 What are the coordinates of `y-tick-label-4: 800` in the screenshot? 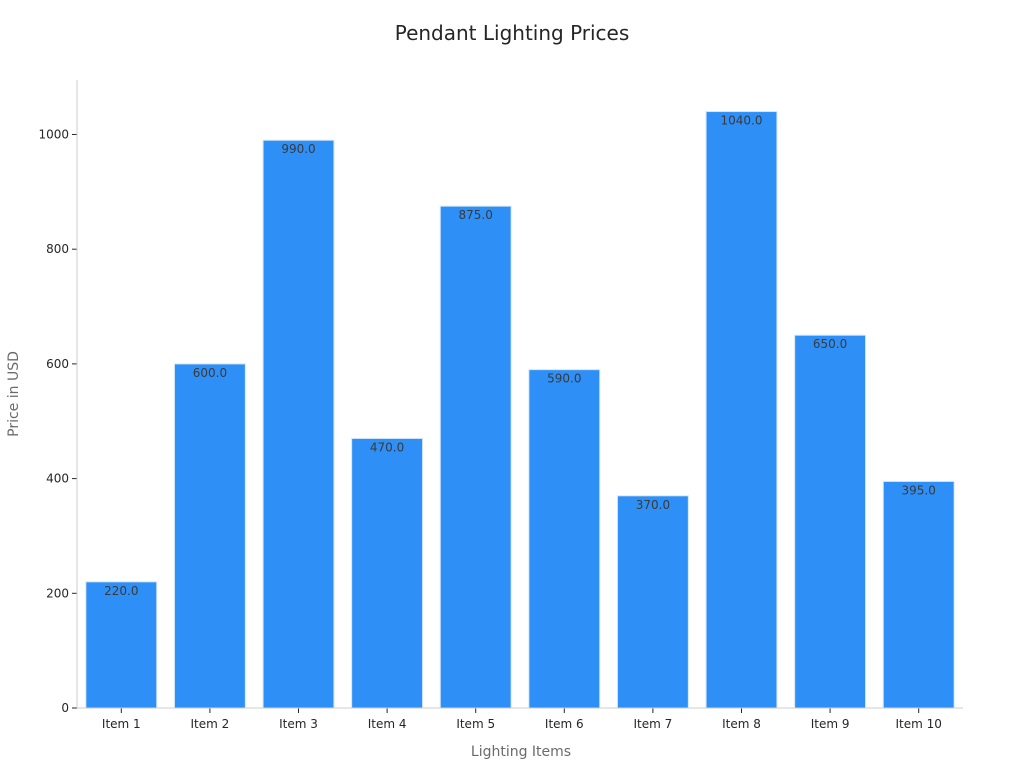 It's located at (57, 249).